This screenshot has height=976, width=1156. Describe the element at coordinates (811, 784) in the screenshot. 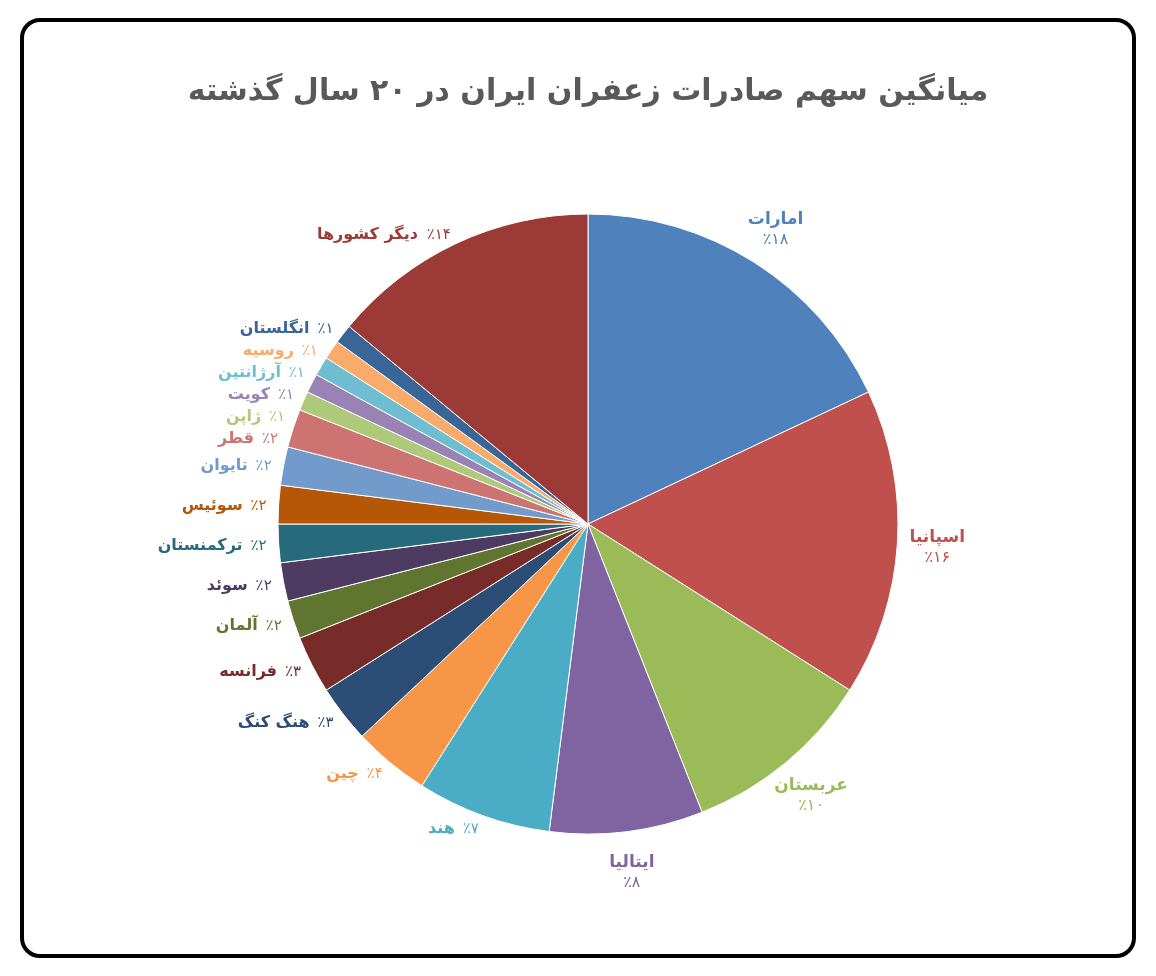

I see `slice-label: عربستان` at that location.